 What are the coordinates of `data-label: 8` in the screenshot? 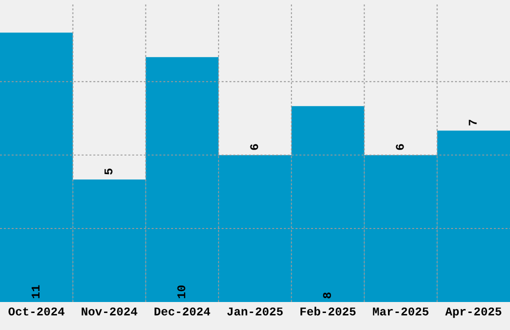 It's located at (327, 295).